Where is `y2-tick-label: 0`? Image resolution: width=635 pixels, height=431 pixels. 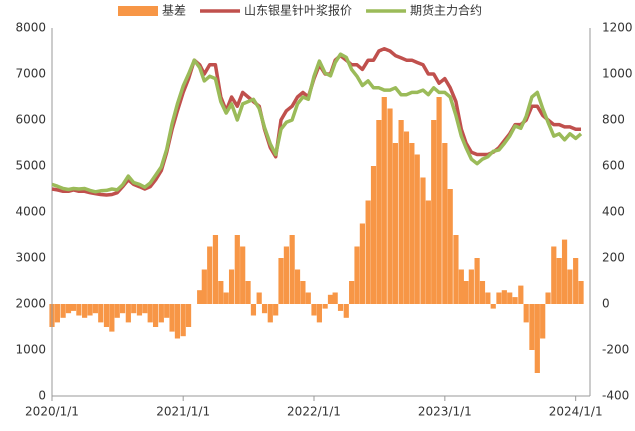 y2-tick-label: 0 is located at coordinates (606, 304).